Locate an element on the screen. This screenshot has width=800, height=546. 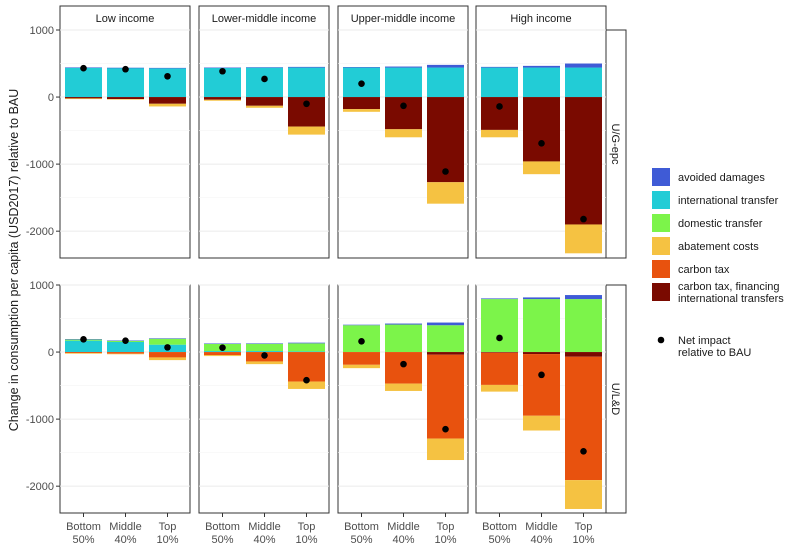
legend-label: carbon tax, financing is located at coordinates (729, 287).